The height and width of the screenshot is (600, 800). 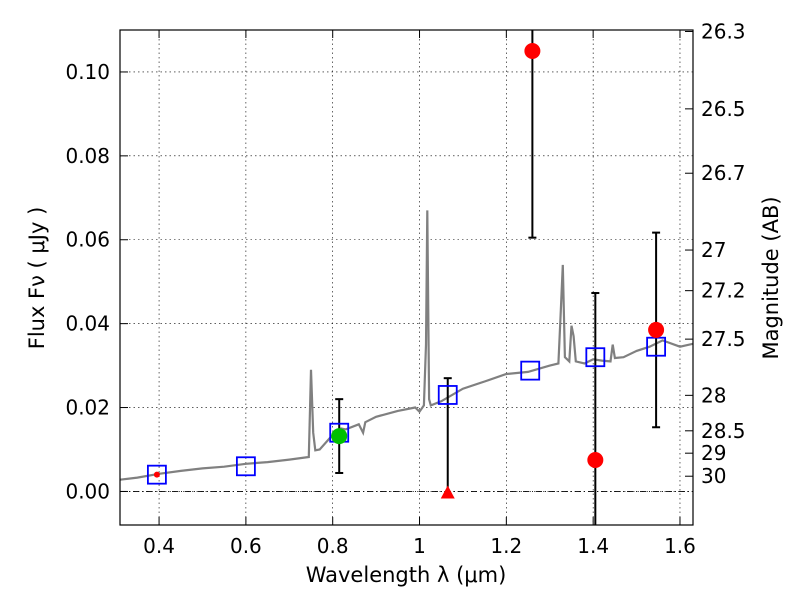 What do you see at coordinates (723, 339) in the screenshot?
I see `magnitude-tick-label: 27.5` at bounding box center [723, 339].